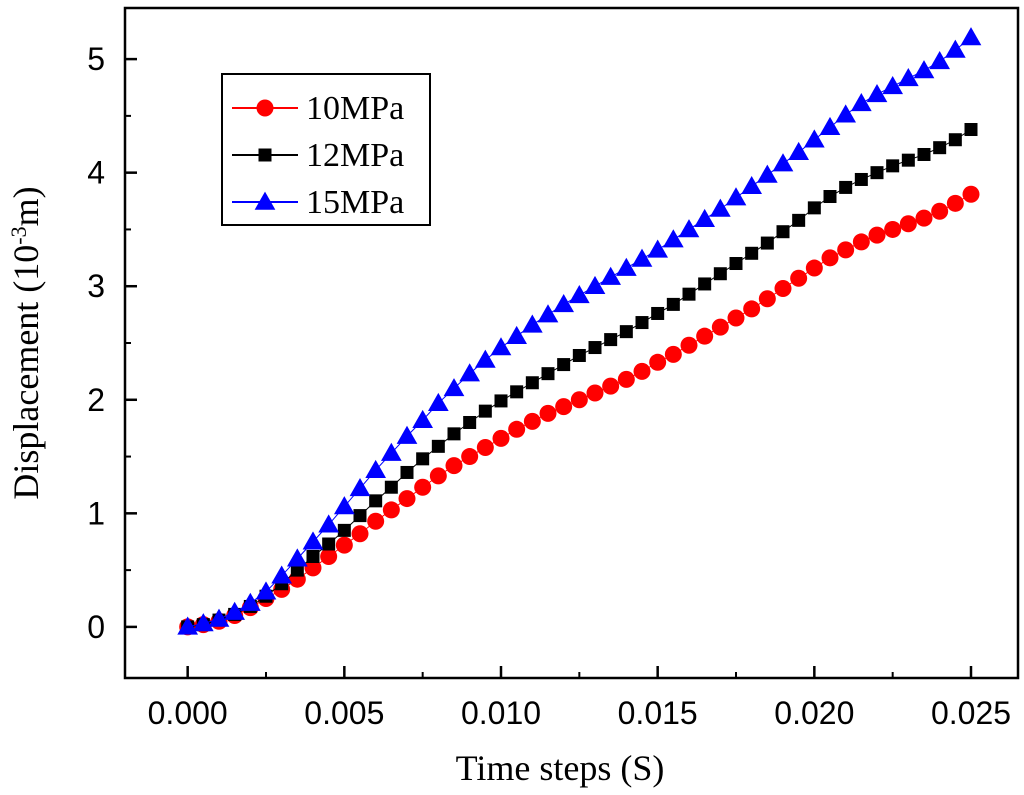  Describe the element at coordinates (501, 713) in the screenshot. I see `x-tick-label: 0.010` at that location.